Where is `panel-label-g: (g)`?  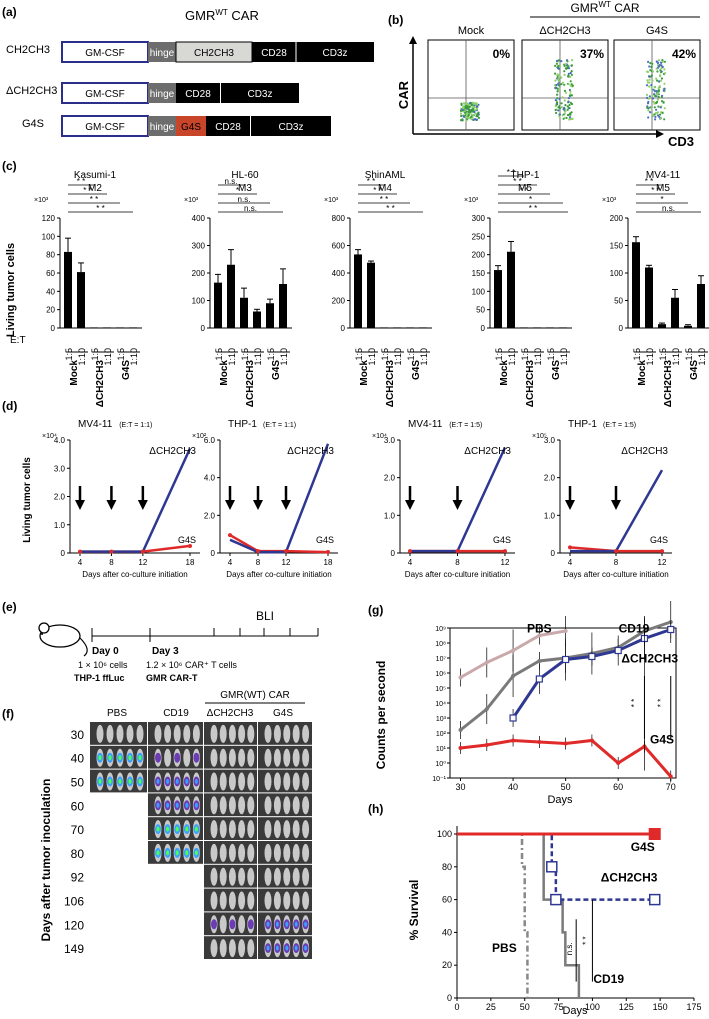 panel-label-g: (g) is located at coordinates (375, 610).